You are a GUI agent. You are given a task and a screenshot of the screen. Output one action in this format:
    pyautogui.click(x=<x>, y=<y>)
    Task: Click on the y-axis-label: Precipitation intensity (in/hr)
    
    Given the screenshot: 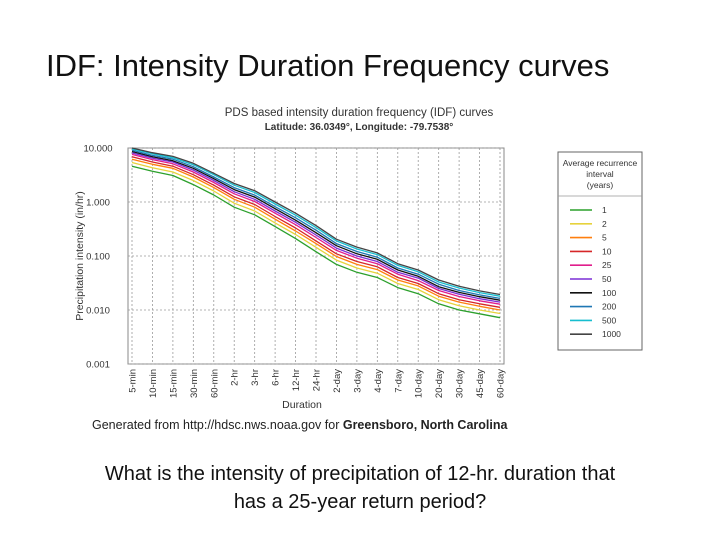 What is the action you would take?
    pyautogui.click(x=80, y=256)
    